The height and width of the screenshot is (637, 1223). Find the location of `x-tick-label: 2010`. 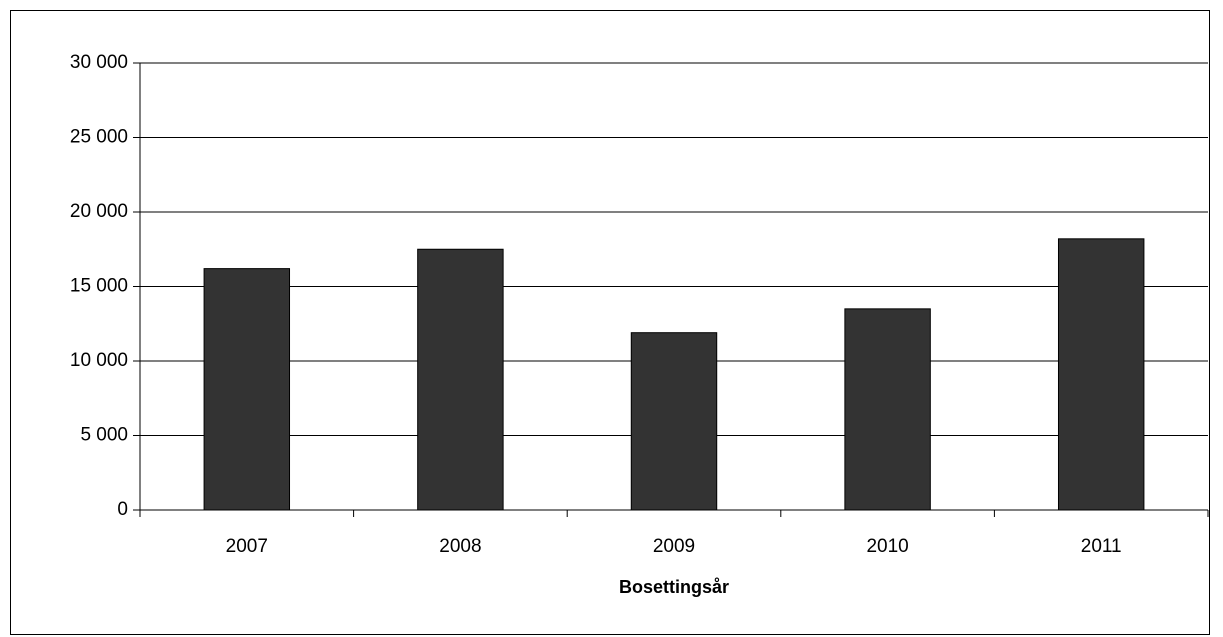

x-tick-label: 2010 is located at coordinates (887, 546).